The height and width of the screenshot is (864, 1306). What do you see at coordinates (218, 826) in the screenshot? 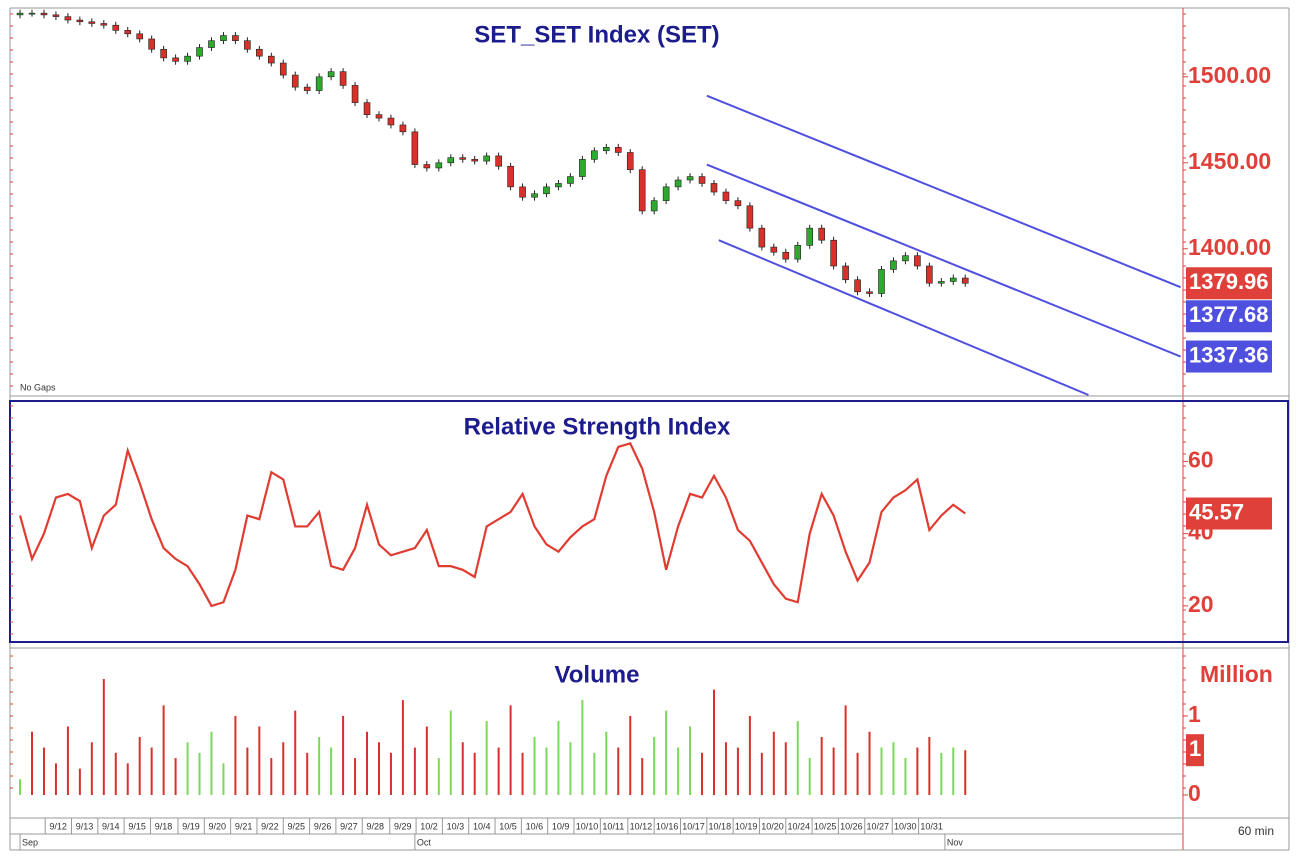
I see `x-tick-label: 9/20` at bounding box center [218, 826].